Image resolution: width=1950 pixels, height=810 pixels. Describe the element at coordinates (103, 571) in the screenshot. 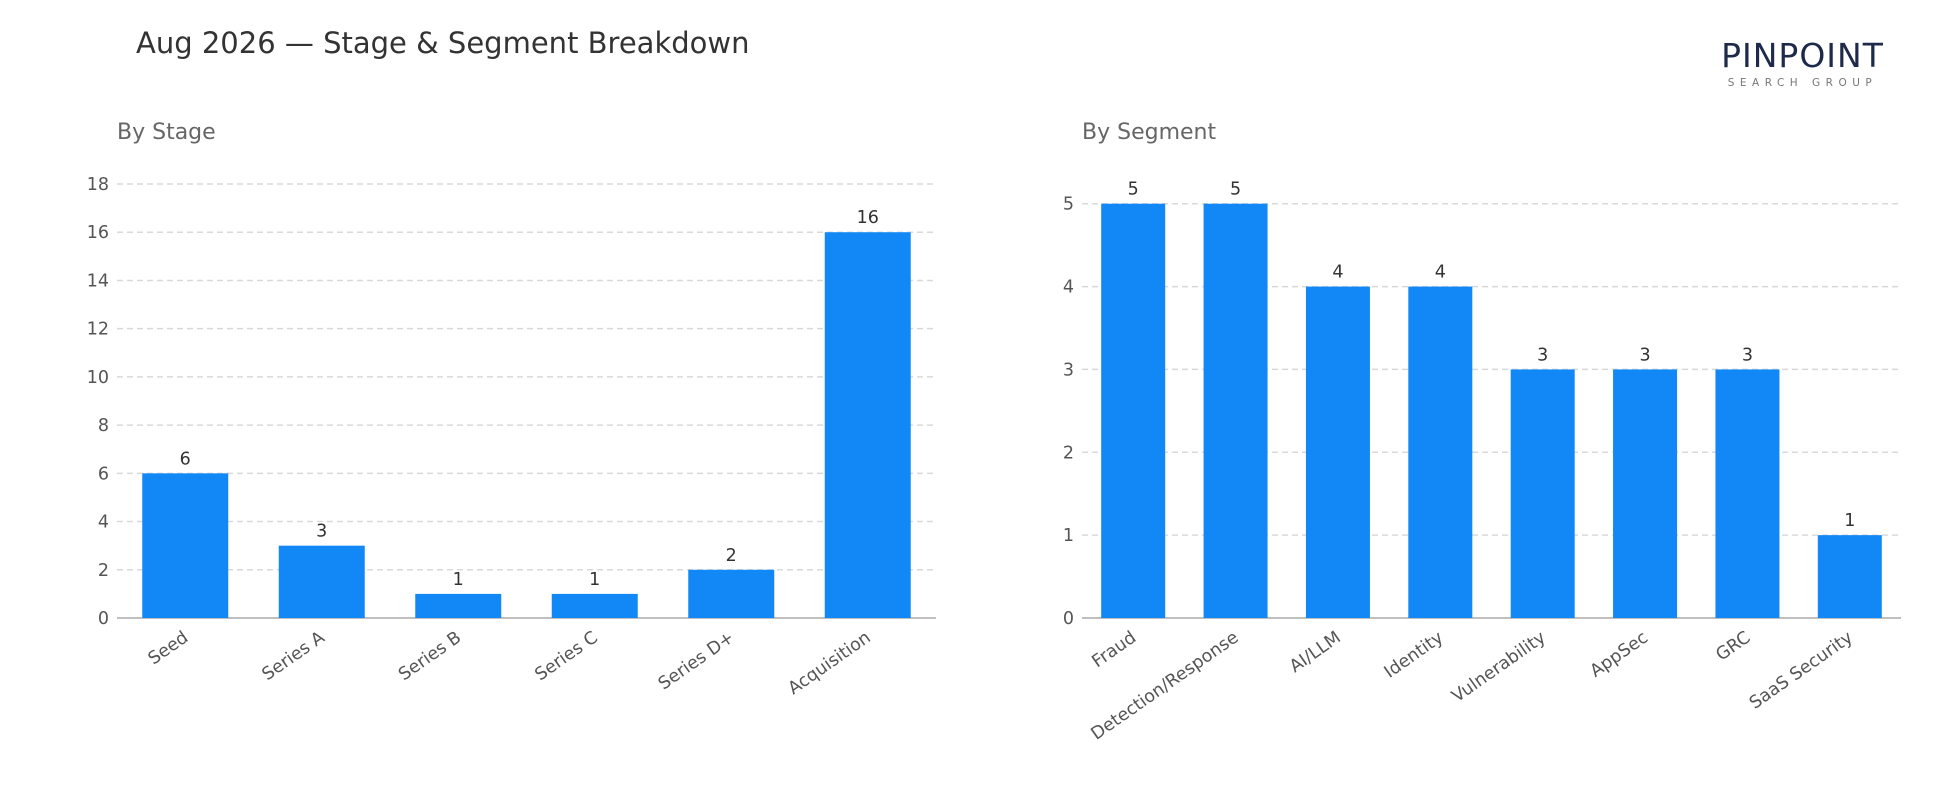

I see `stage-y-tick-label: 2` at that location.